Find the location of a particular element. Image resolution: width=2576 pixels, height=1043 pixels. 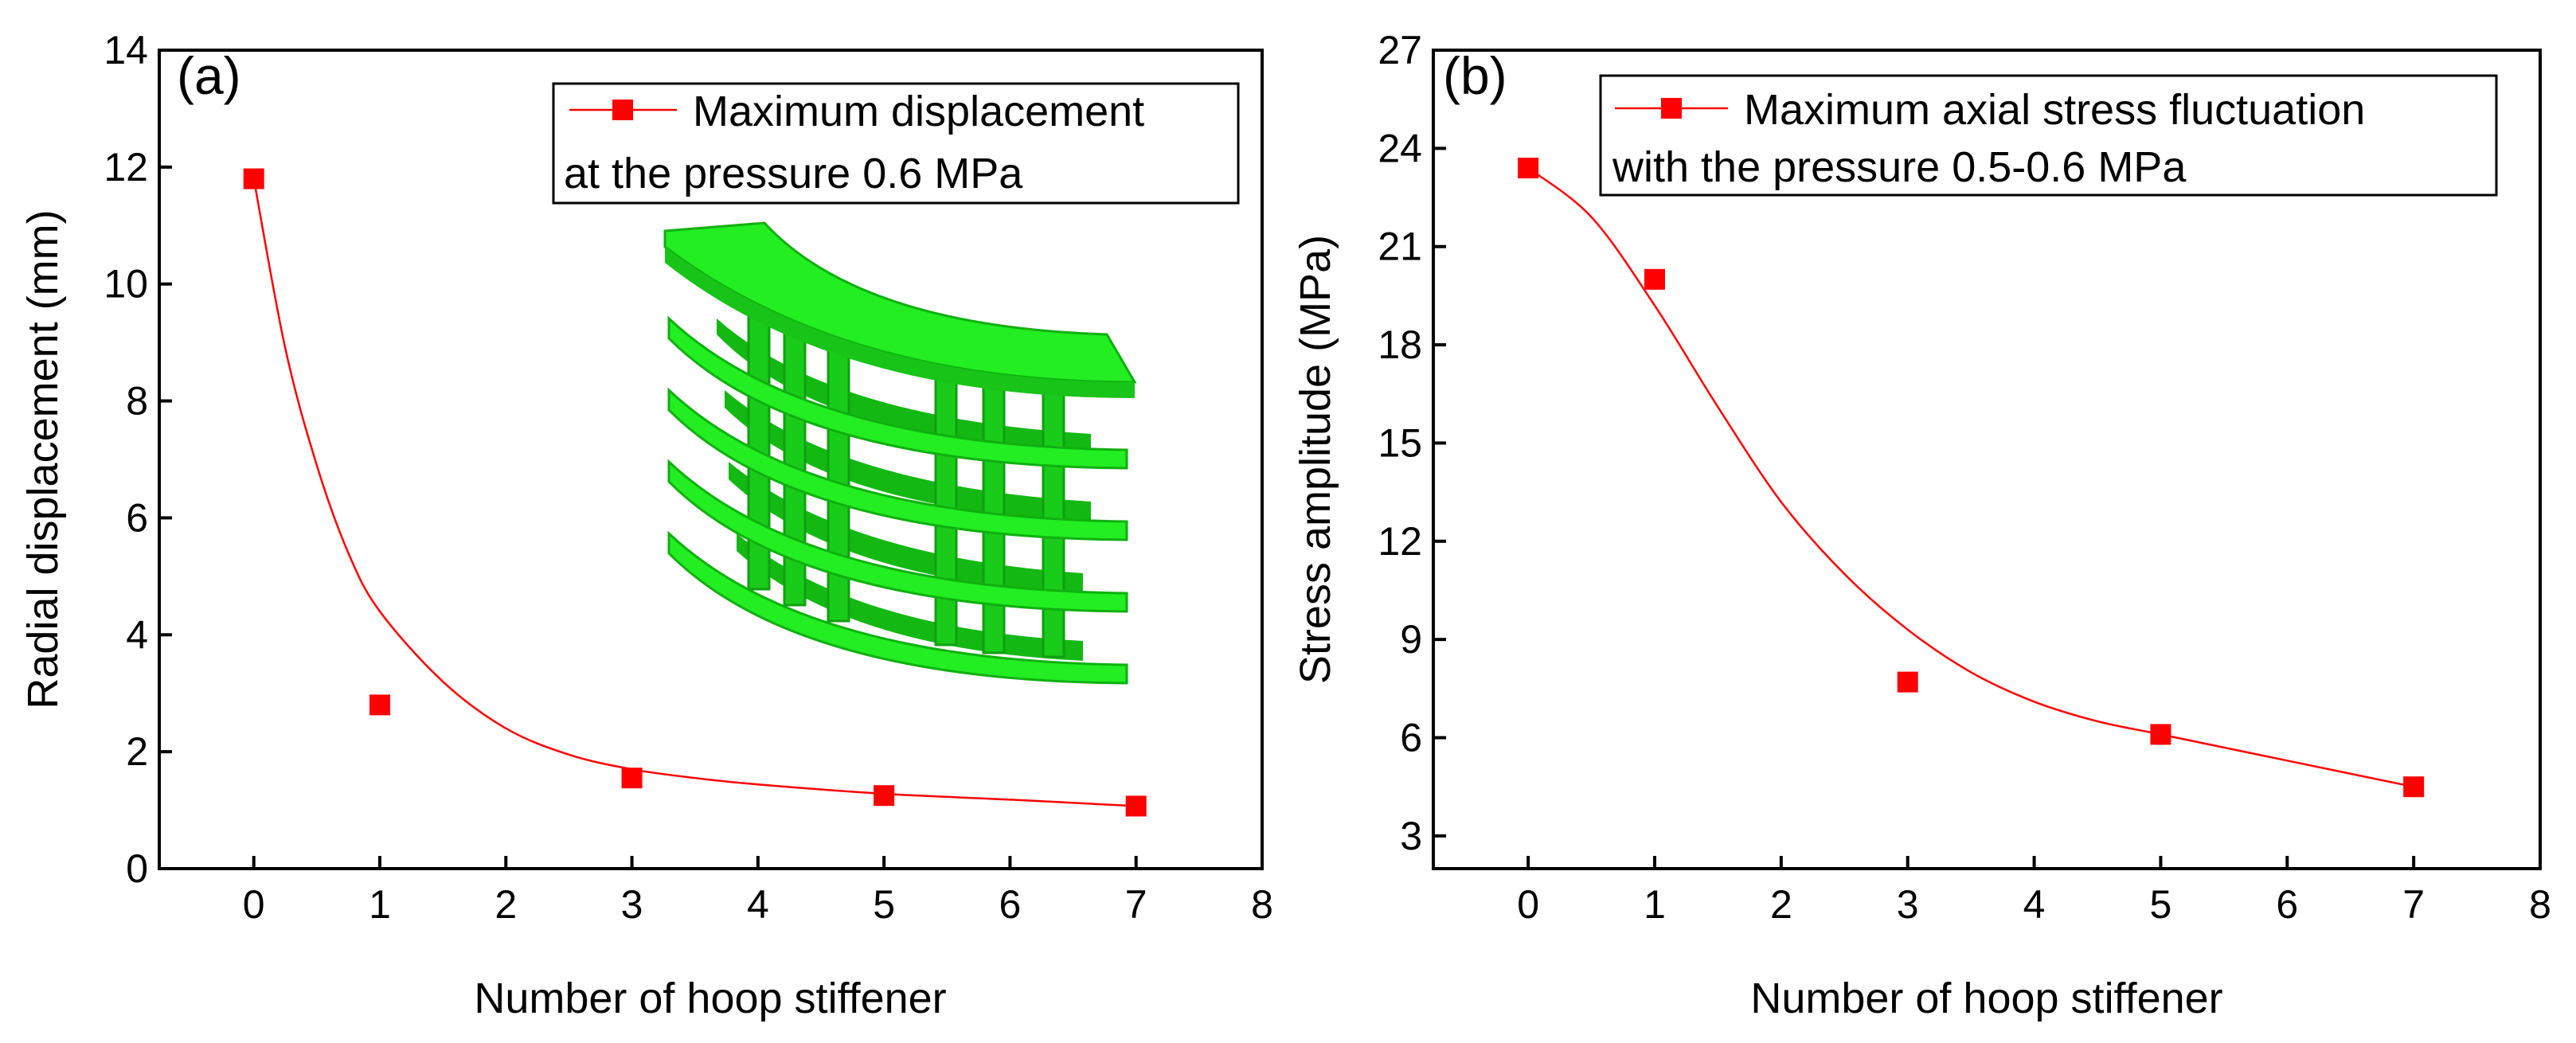

y-tick-label-b-0: 3 is located at coordinates (1411, 836).